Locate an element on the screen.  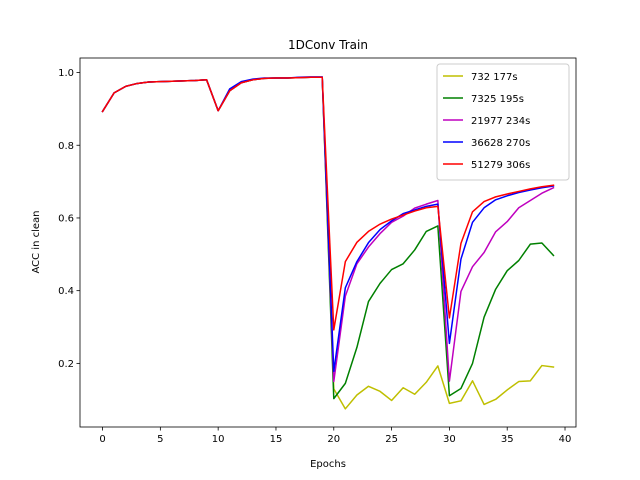
legend-label-3: 21977 234s is located at coordinates (500, 121).